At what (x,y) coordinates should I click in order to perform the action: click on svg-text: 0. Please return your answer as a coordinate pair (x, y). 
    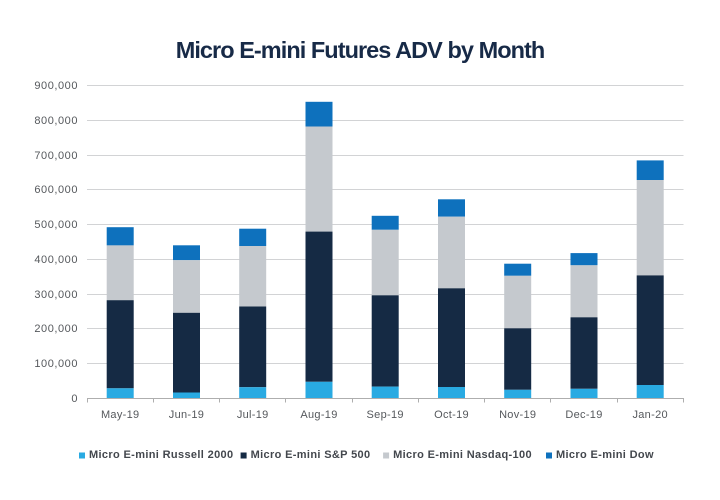
    Looking at the image, I should click on (74, 399).